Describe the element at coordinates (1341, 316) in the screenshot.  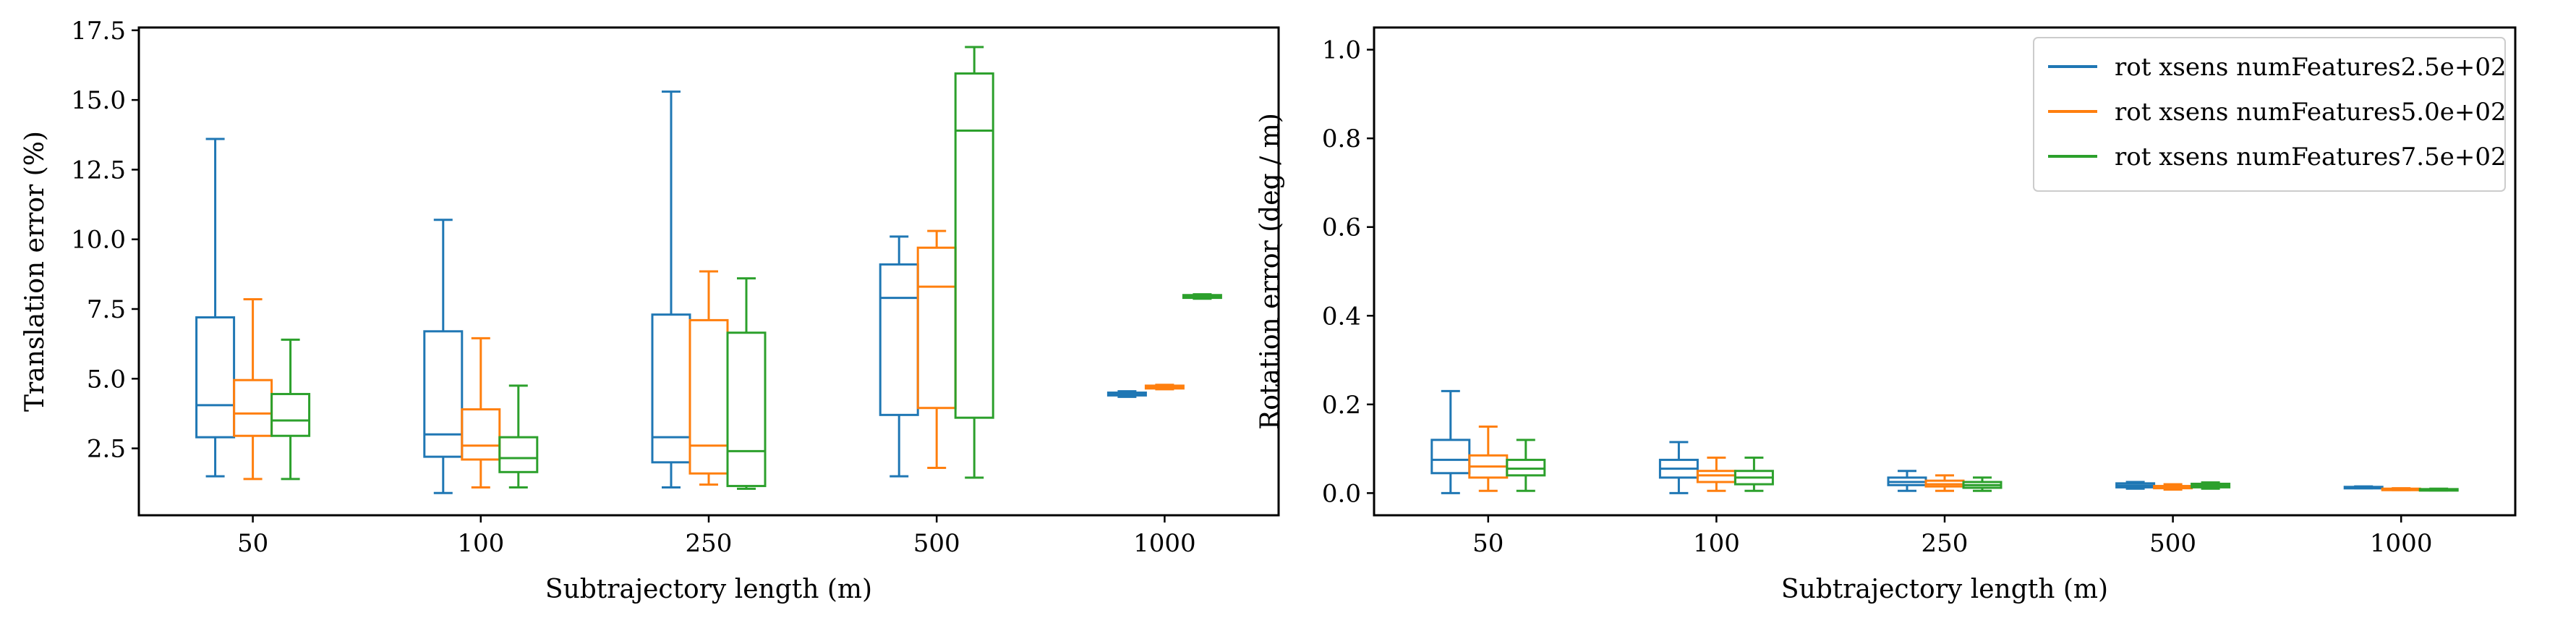
I see `y-tick-label: 0.4` at that location.